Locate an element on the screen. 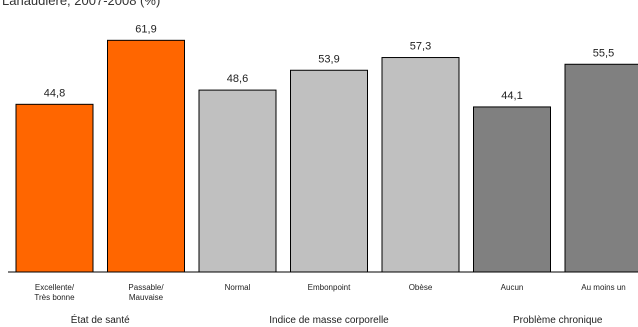 This screenshot has height=327, width=638. category-label-6: Aucun is located at coordinates (512, 287).